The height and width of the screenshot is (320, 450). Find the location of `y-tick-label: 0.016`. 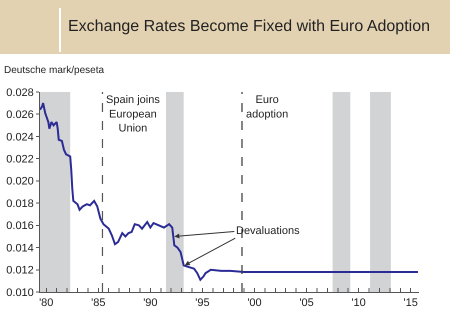

y-tick-label: 0.016 is located at coordinates (20, 226).